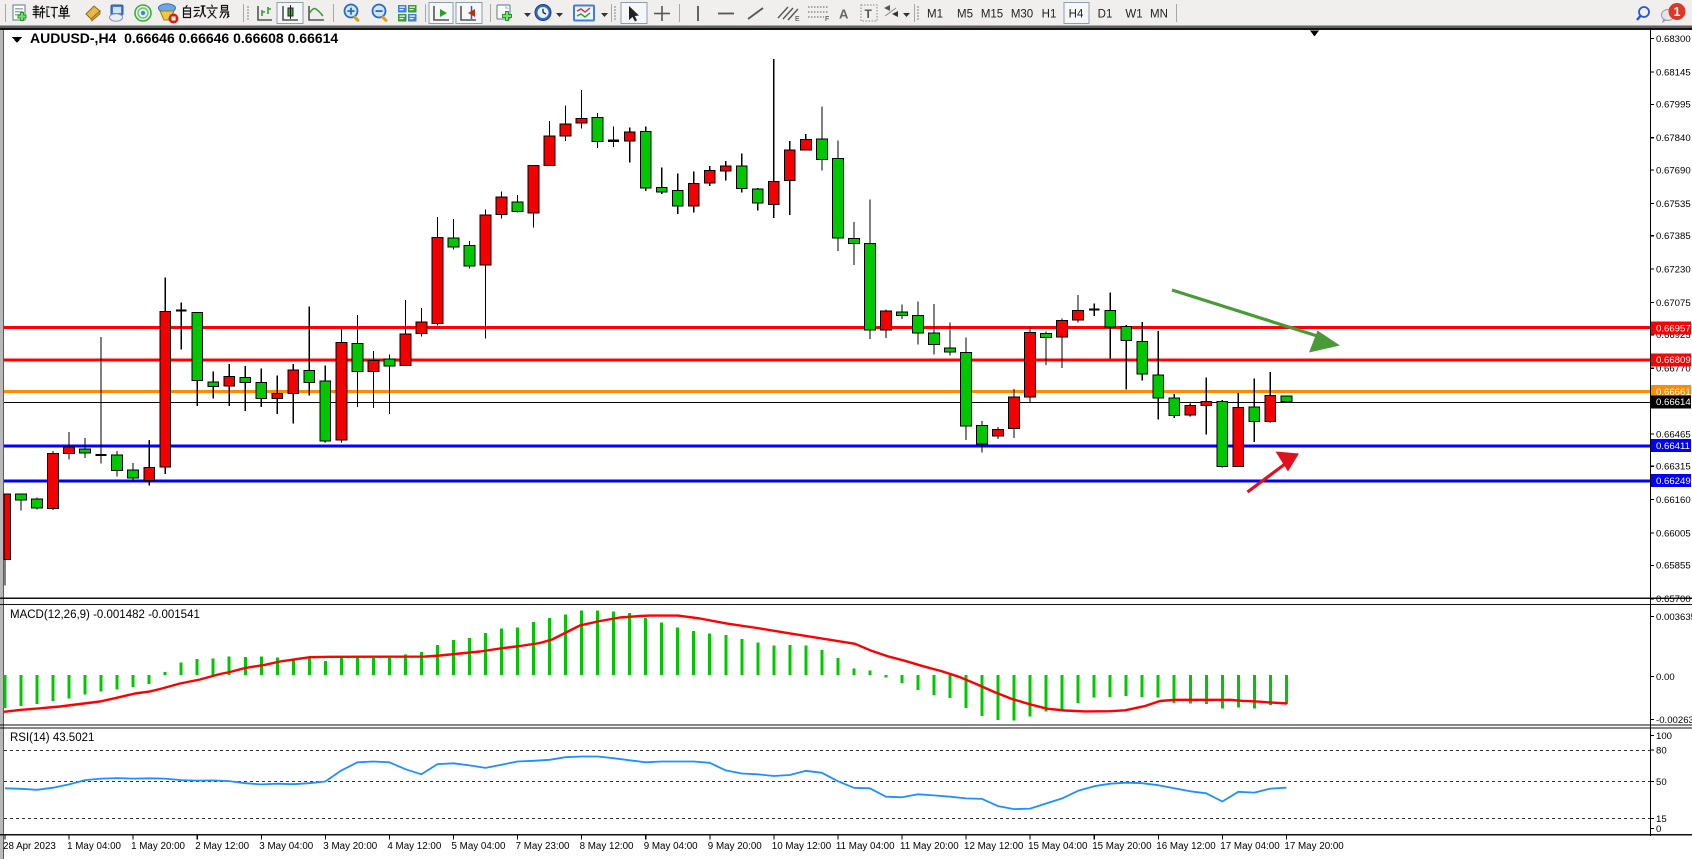 This screenshot has height=859, width=1692. I want to click on svg-text: 0.67535, so click(1673, 204).